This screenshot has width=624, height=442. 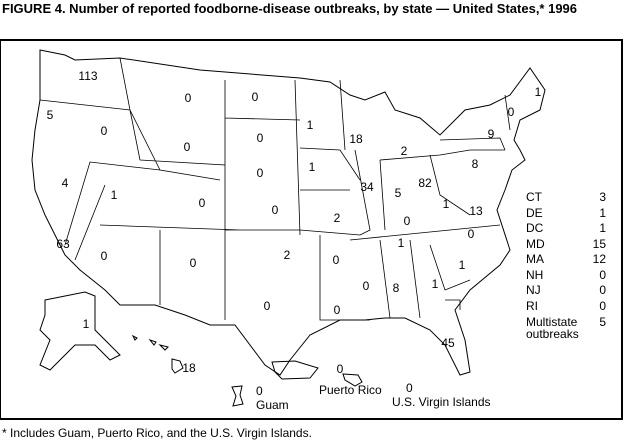 I want to click on state-value-co: 0, so click(x=202, y=203).